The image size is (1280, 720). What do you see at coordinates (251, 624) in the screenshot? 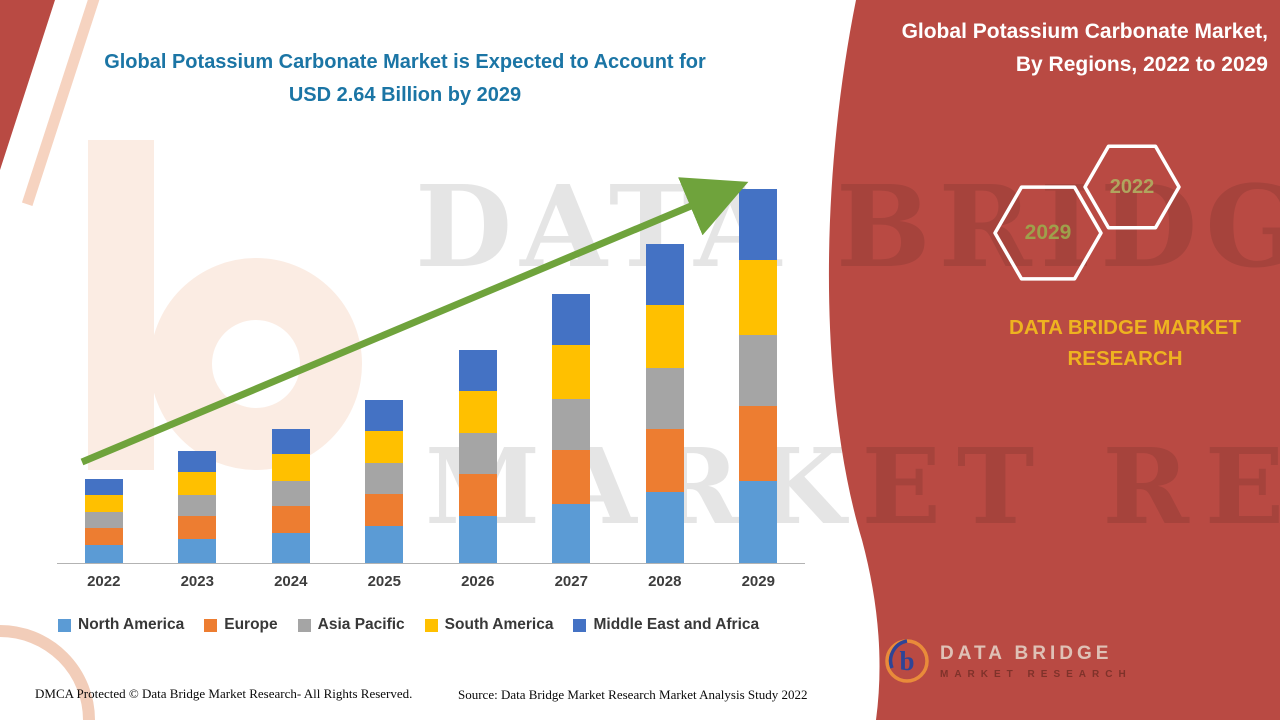
I see `legend-label: Europe` at bounding box center [251, 624].